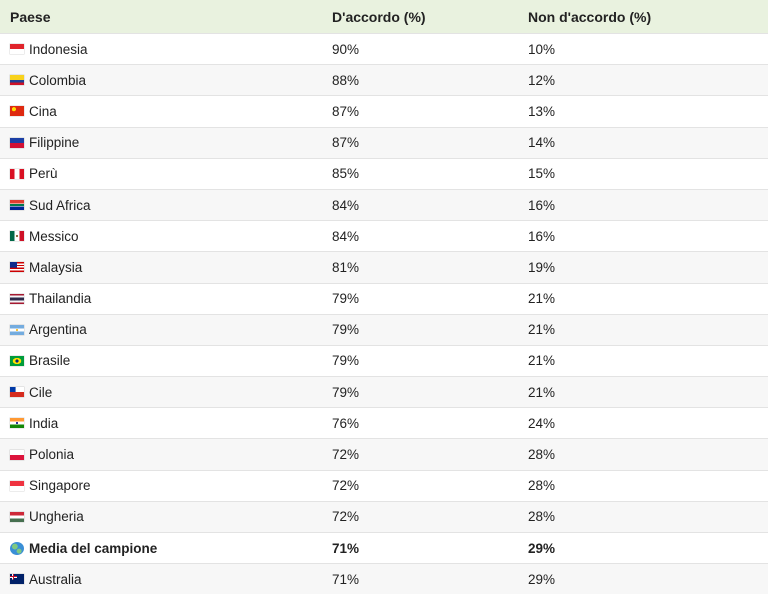 The image size is (768, 594). What do you see at coordinates (161, 516) in the screenshot?
I see `country-cell: Ungheria` at bounding box center [161, 516].